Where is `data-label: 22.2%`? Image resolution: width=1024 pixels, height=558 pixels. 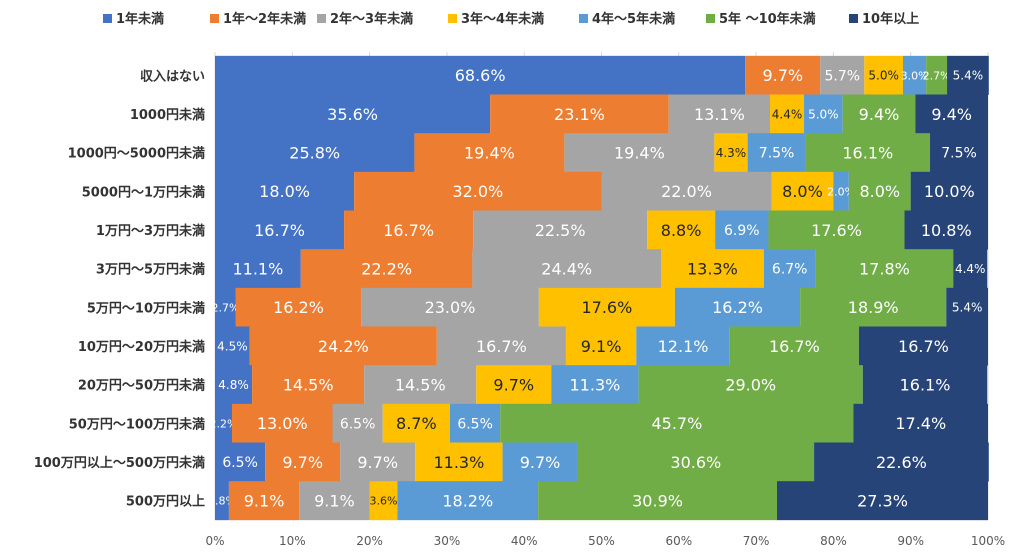 data-label: 22.2% is located at coordinates (386, 268).